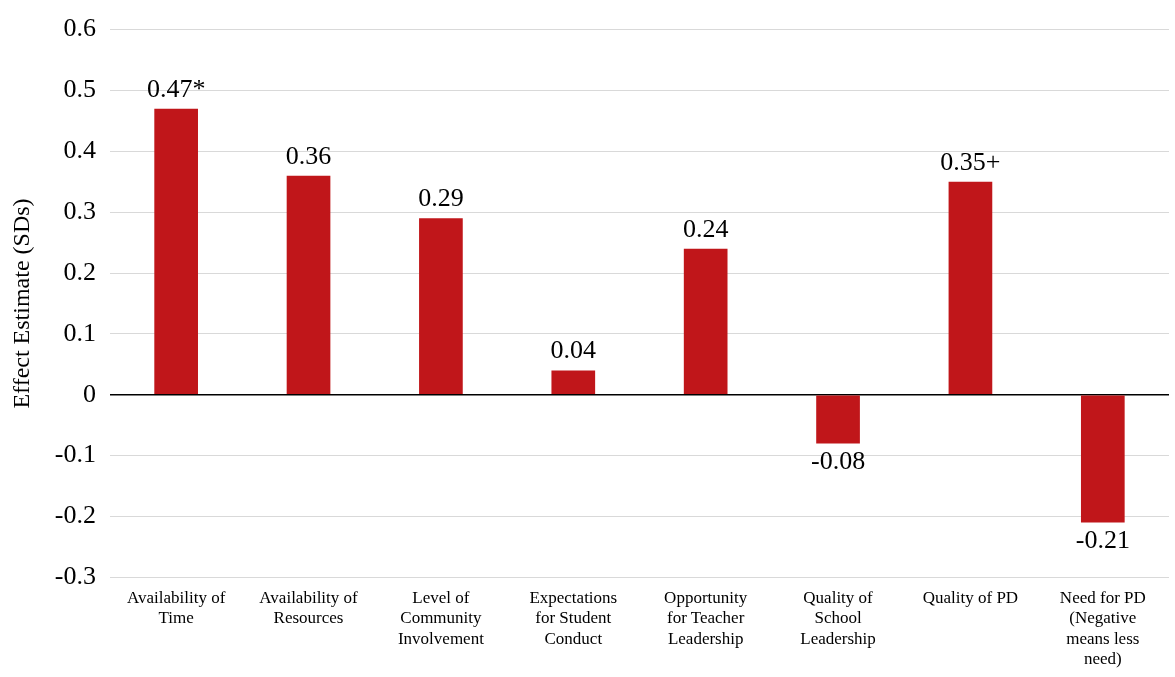 The height and width of the screenshot is (677, 1175). What do you see at coordinates (75, 454) in the screenshot?
I see `y-tick-label: -0.1` at bounding box center [75, 454].